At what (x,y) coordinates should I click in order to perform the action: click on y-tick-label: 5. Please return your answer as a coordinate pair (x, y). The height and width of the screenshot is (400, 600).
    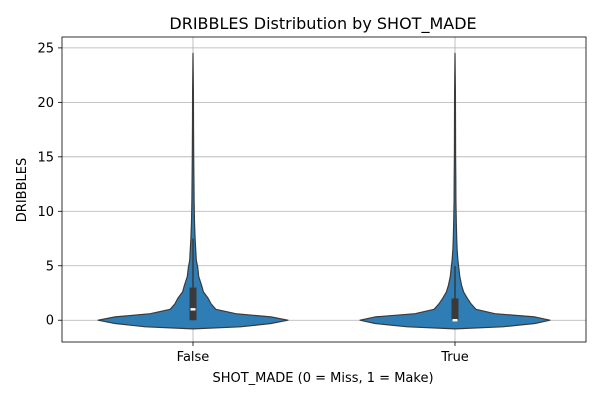
    Looking at the image, I should click on (50, 266).